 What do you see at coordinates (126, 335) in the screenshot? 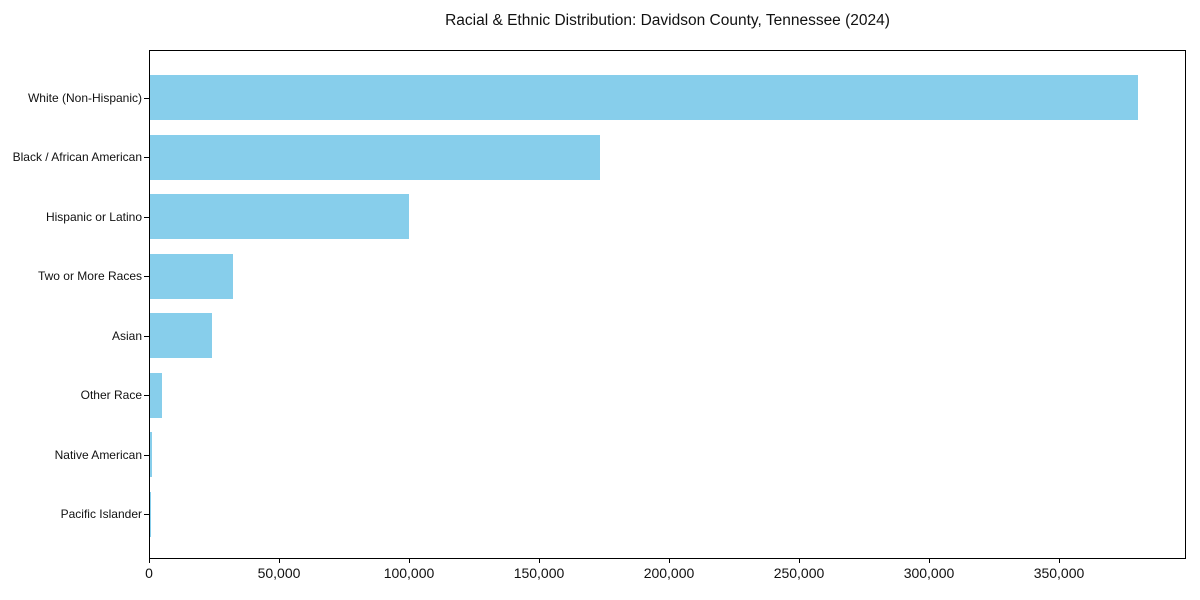
I see `y-tick-label: Asian` at bounding box center [126, 335].